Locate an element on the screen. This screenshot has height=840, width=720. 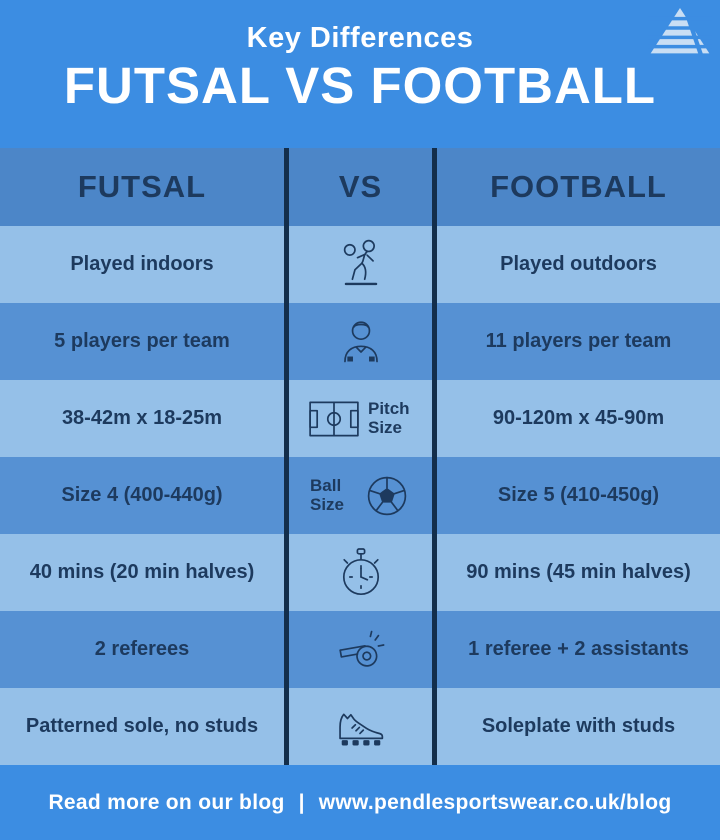
column-header-futsal: FUTSAL is located at coordinates (142, 186).